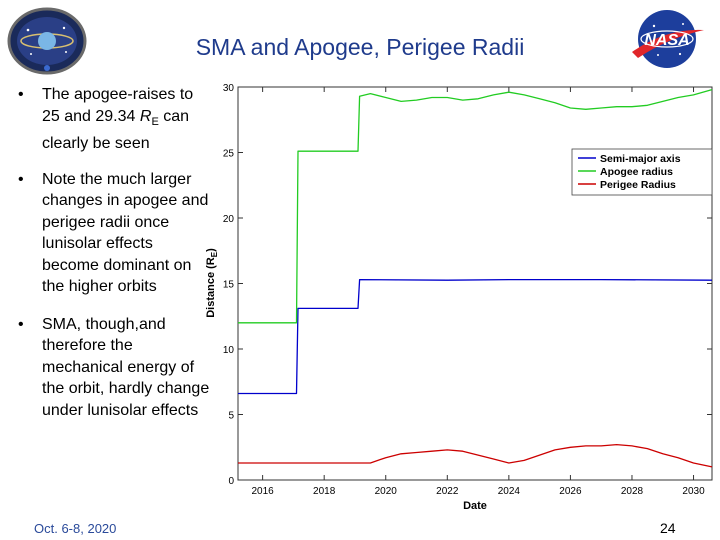 The width and height of the screenshot is (720, 540). Describe the element at coordinates (636, 172) in the screenshot. I see `legend-label: Apogee radius` at that location.